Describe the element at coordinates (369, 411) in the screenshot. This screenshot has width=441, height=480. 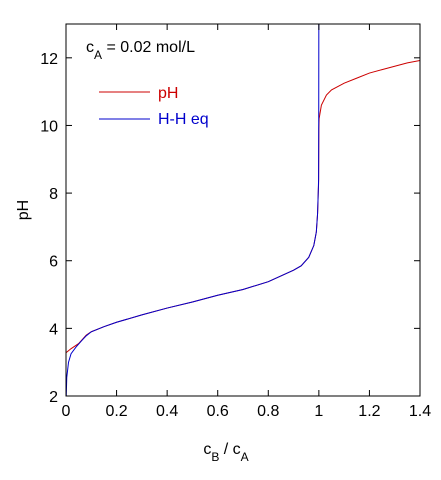
I see `x-tick-label: 1.2` at that location.